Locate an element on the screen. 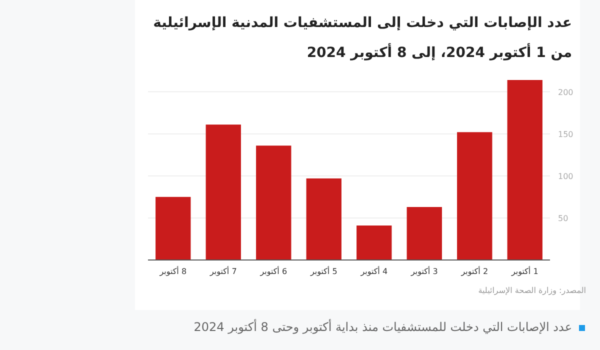  x-tick-label: 6 أكتوبر is located at coordinates (273, 271).